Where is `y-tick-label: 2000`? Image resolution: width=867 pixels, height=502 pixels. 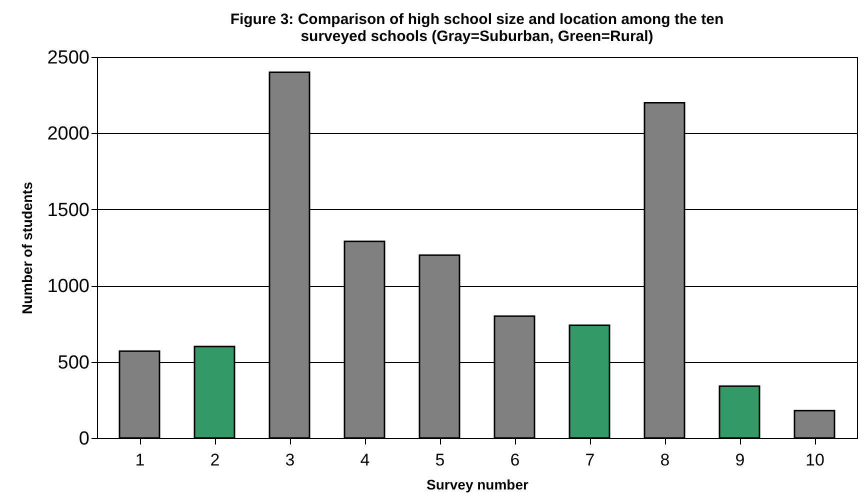
y-tick-label: 2000 is located at coordinates (68, 134).